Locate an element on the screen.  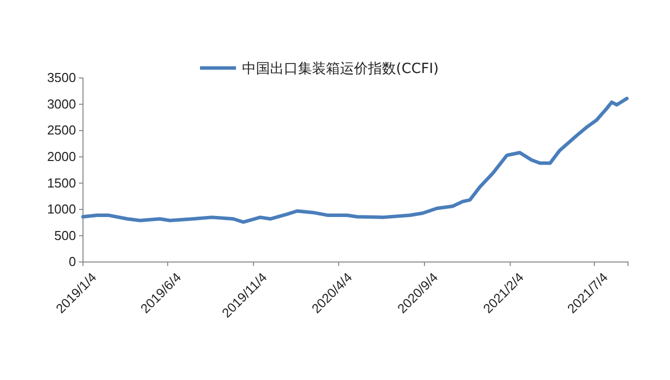
y-tick-label: 500 is located at coordinates (65, 235).